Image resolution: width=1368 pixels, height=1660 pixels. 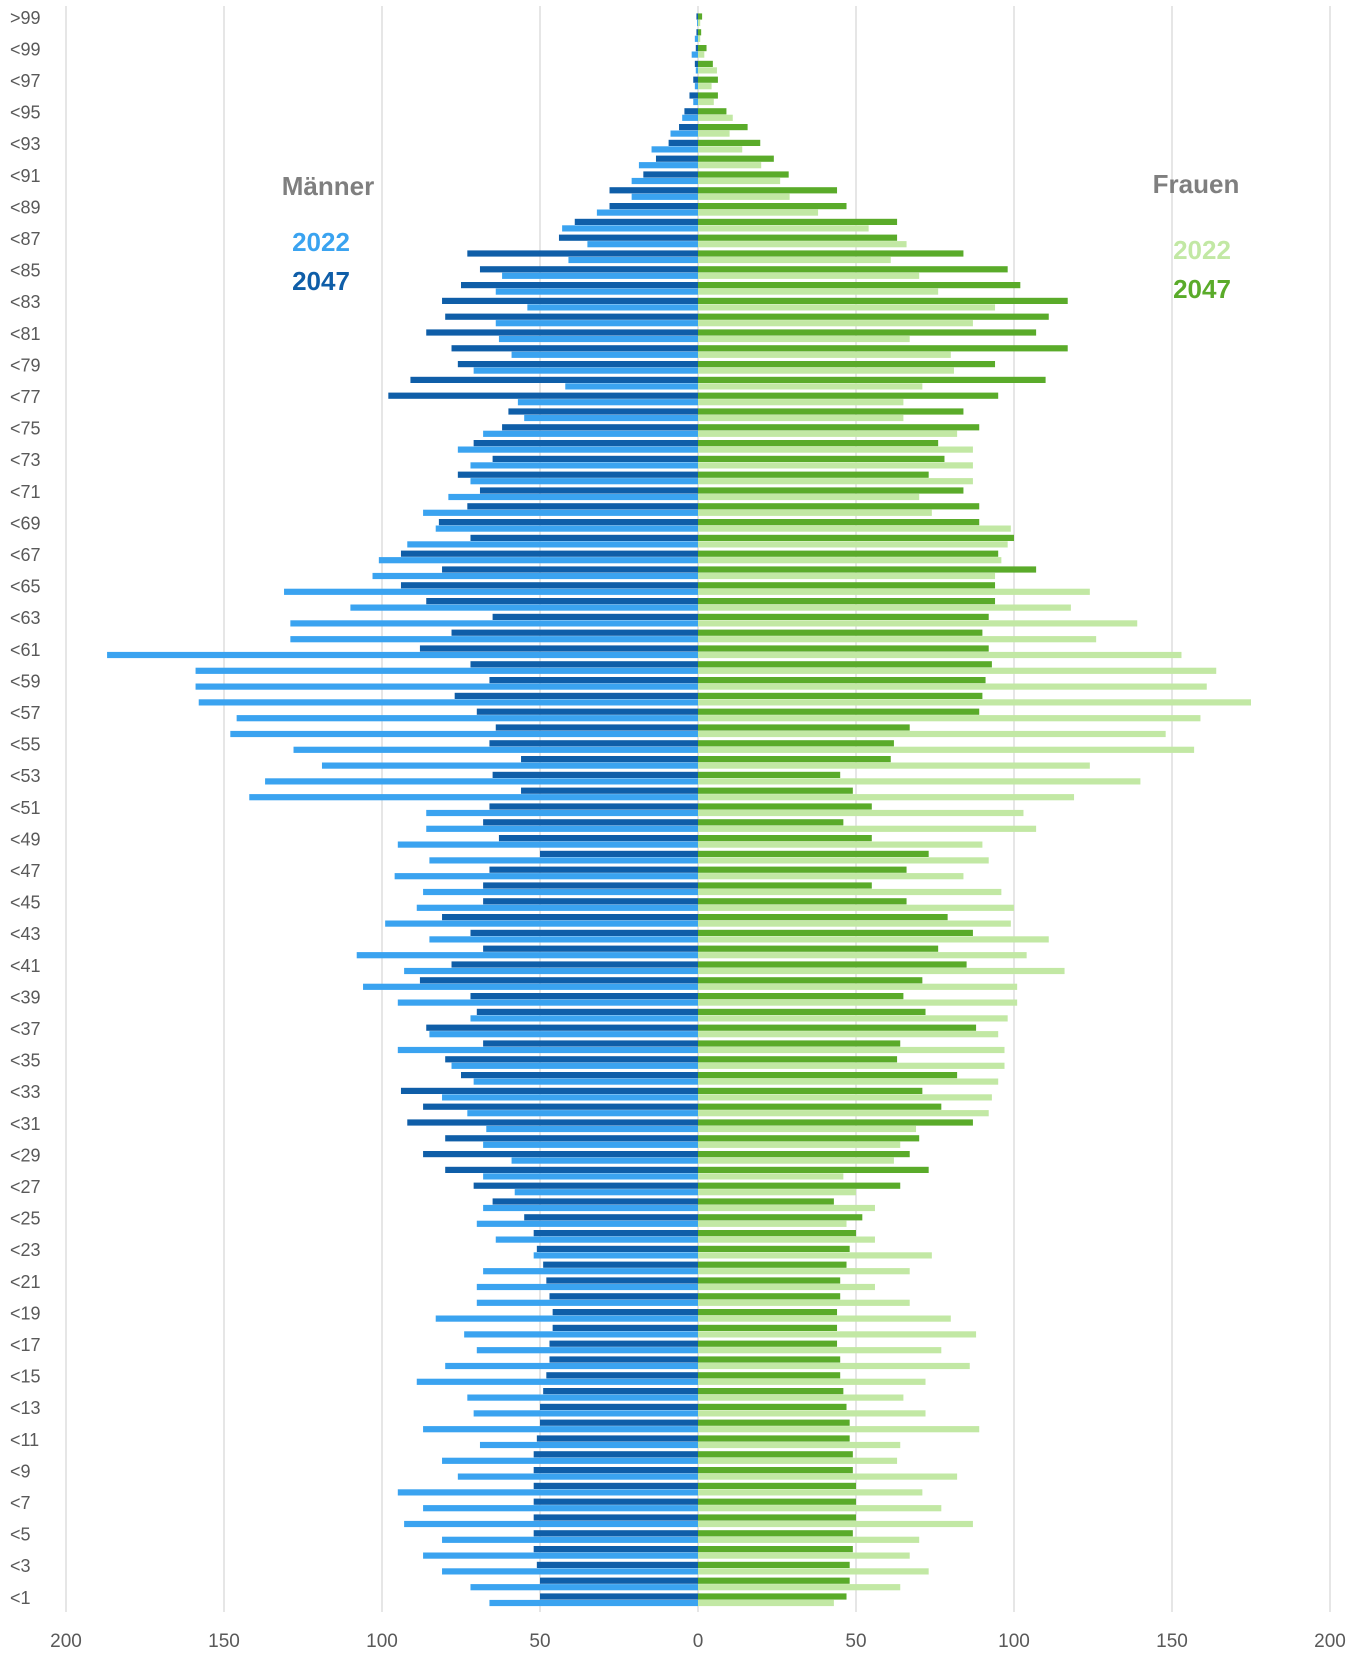 I want to click on y-tick-label: <89, so click(x=25, y=207).